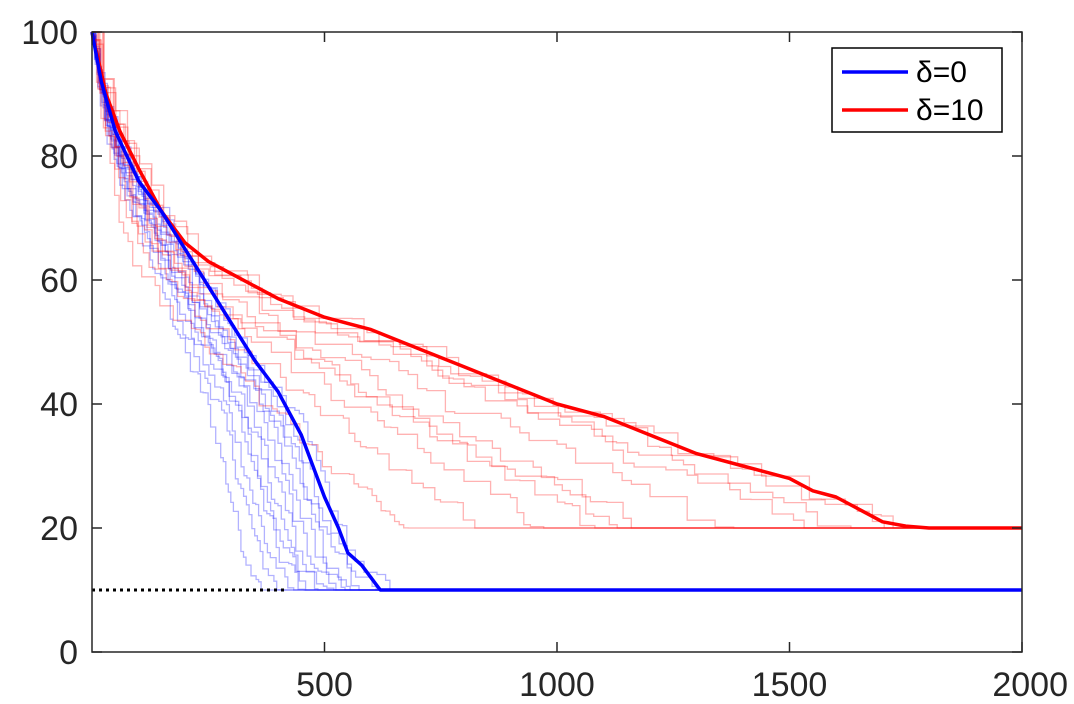 Image resolution: width=1074 pixels, height=704 pixels. I want to click on x-tick-label: 1000, so click(557, 685).